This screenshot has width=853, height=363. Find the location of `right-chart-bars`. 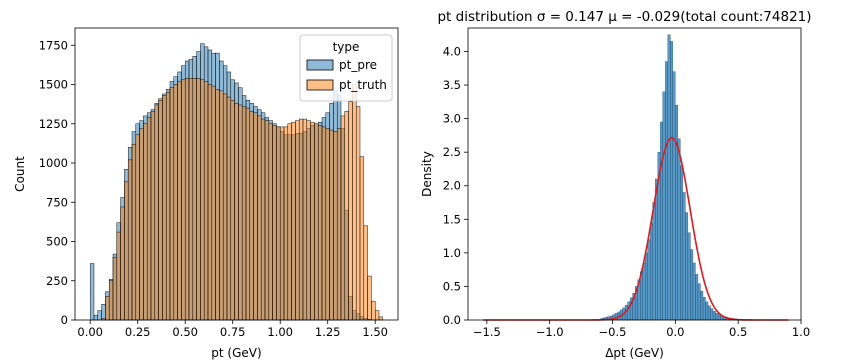

right-chart-bars is located at coordinates (675, 177).